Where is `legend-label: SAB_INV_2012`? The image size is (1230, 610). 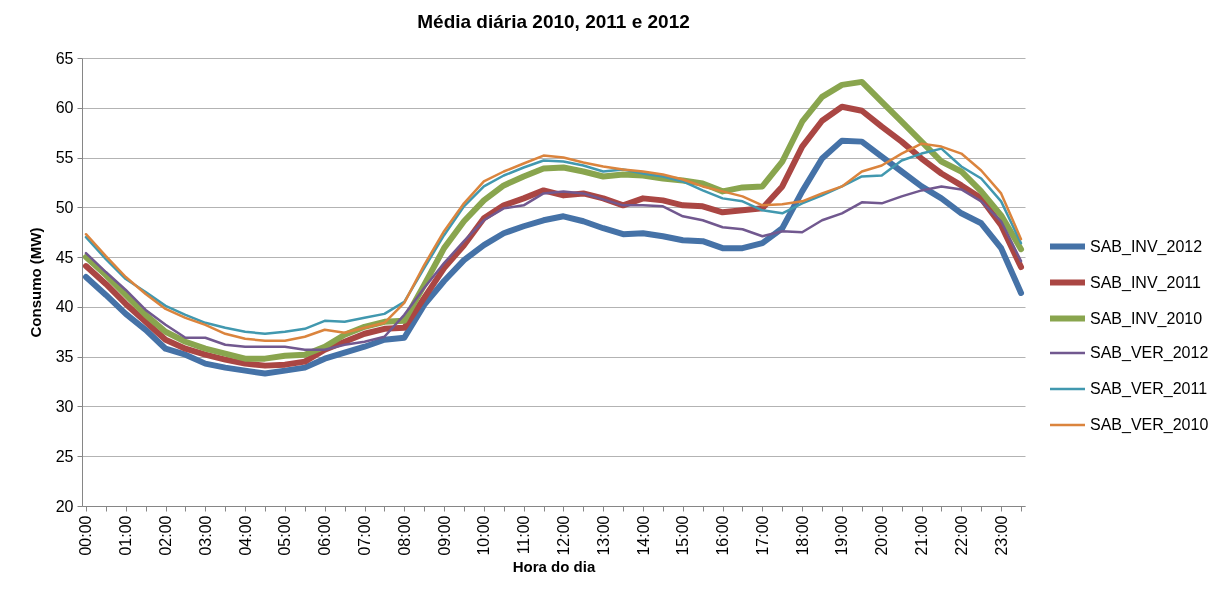
legend-label: SAB_INV_2012 is located at coordinates (1146, 246).